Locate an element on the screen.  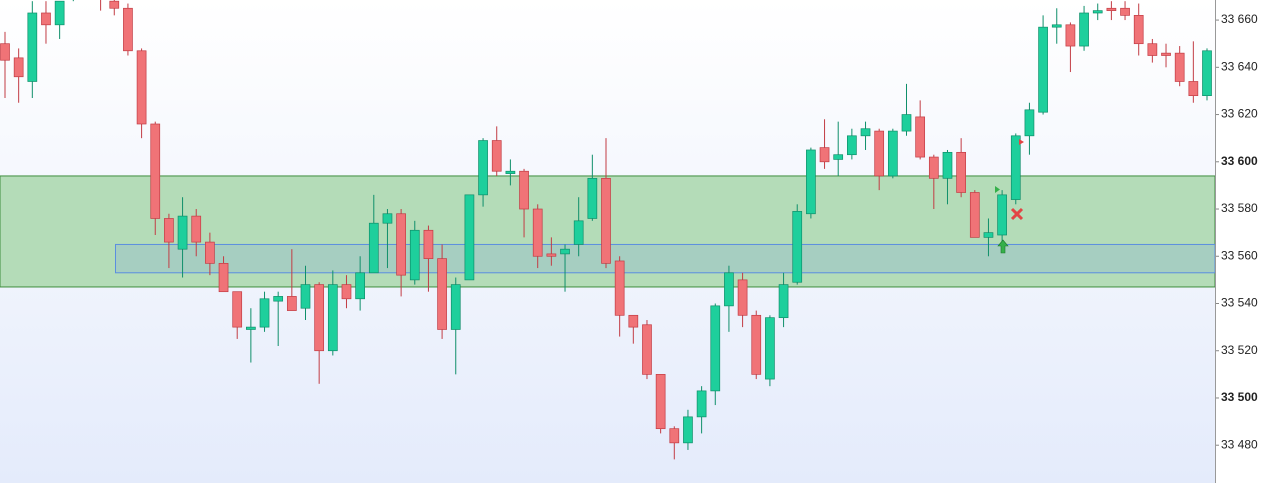
y-tick-label: 33 540 is located at coordinates (1239, 303).